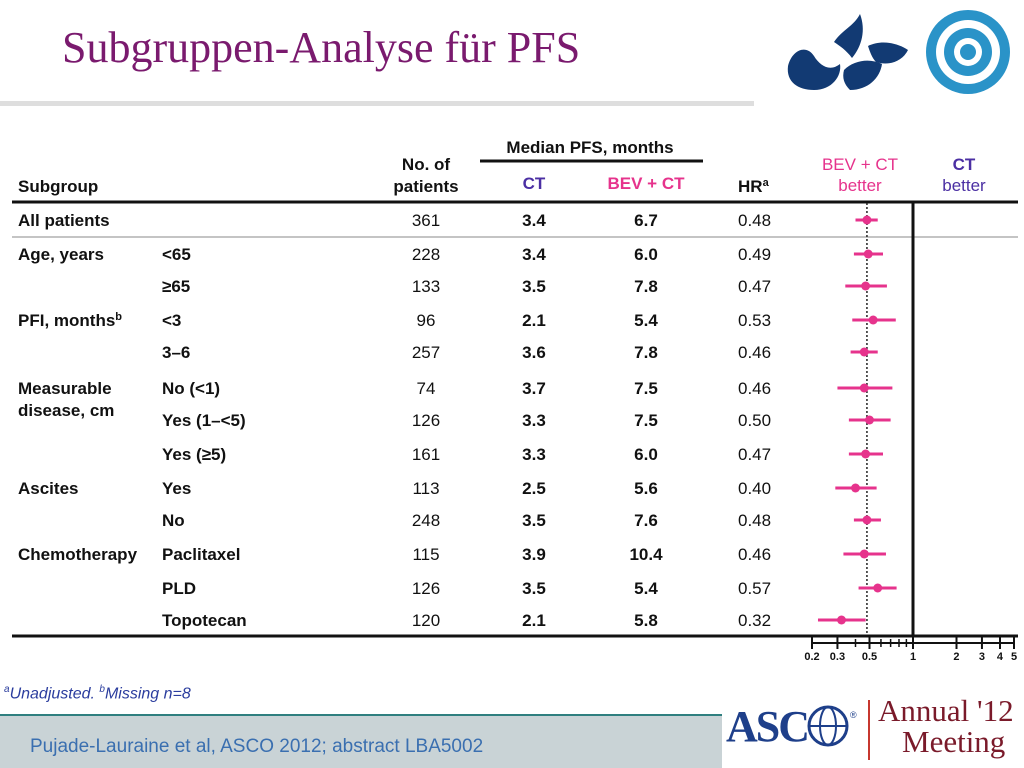  What do you see at coordinates (171, 320) in the screenshot?
I see `row-level: <3` at bounding box center [171, 320].